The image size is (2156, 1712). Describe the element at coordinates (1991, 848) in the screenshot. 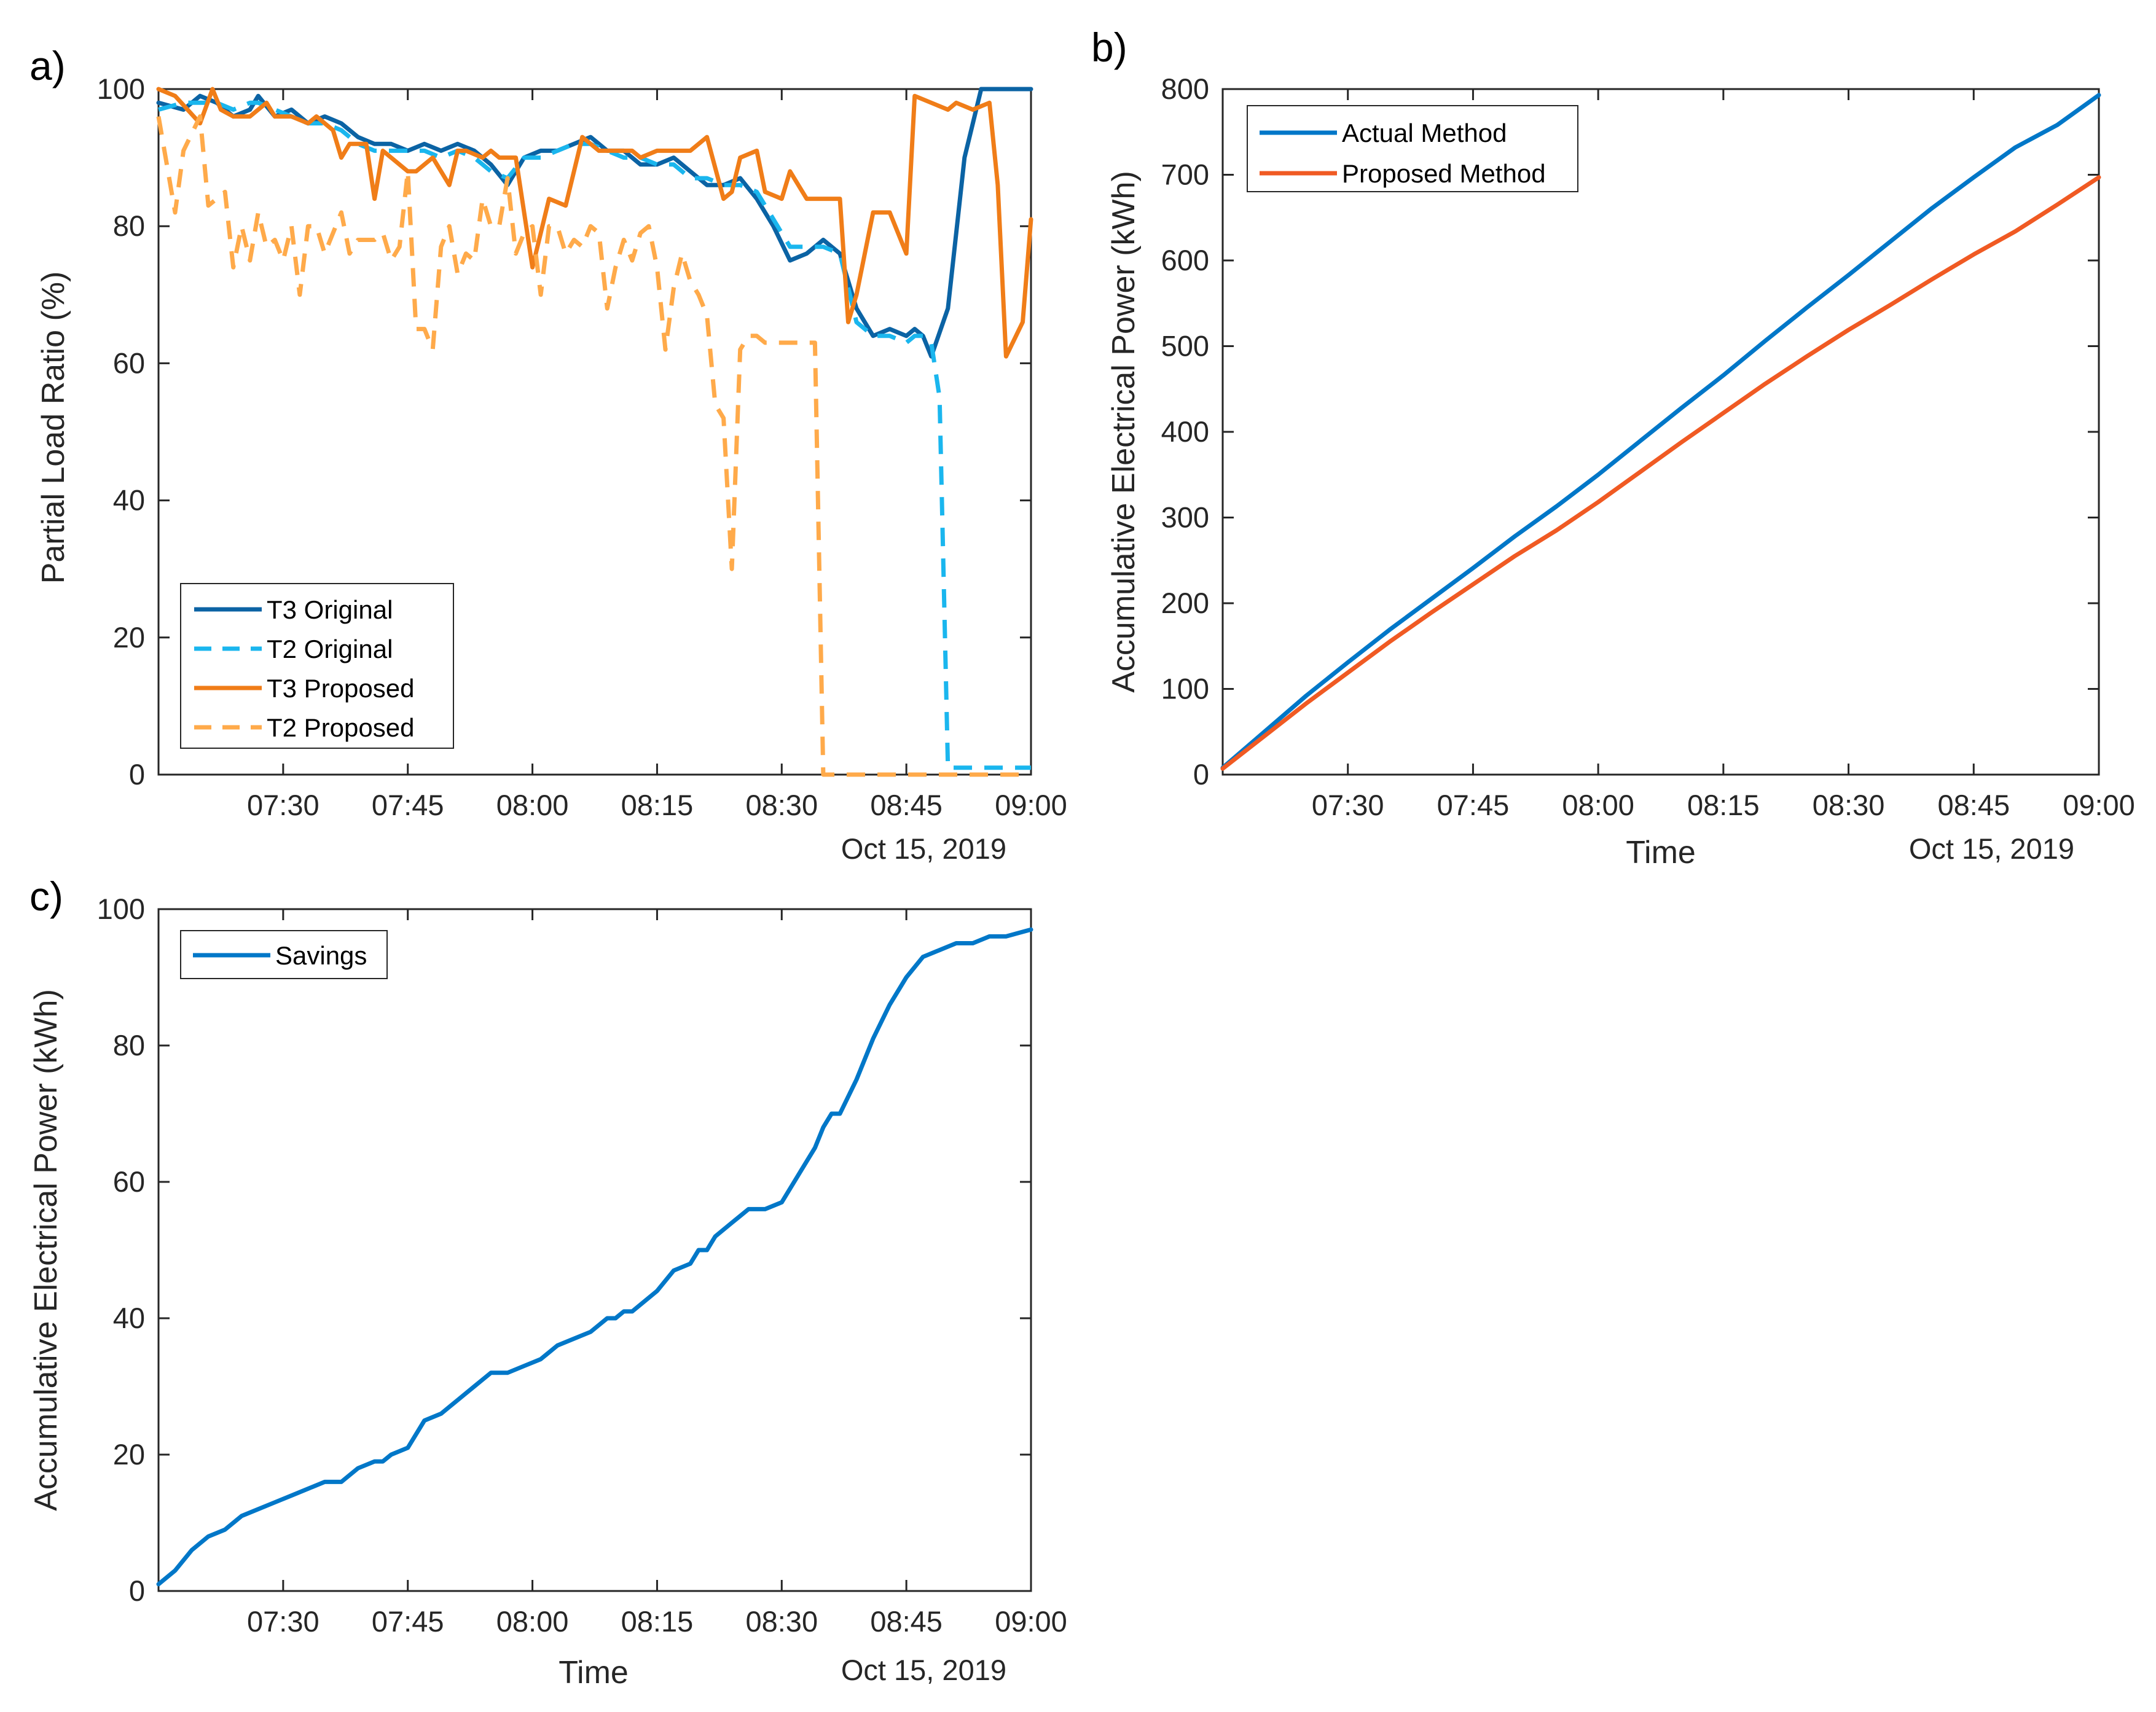

I see `panel-b-date-label: Oct 15, 2019` at that location.